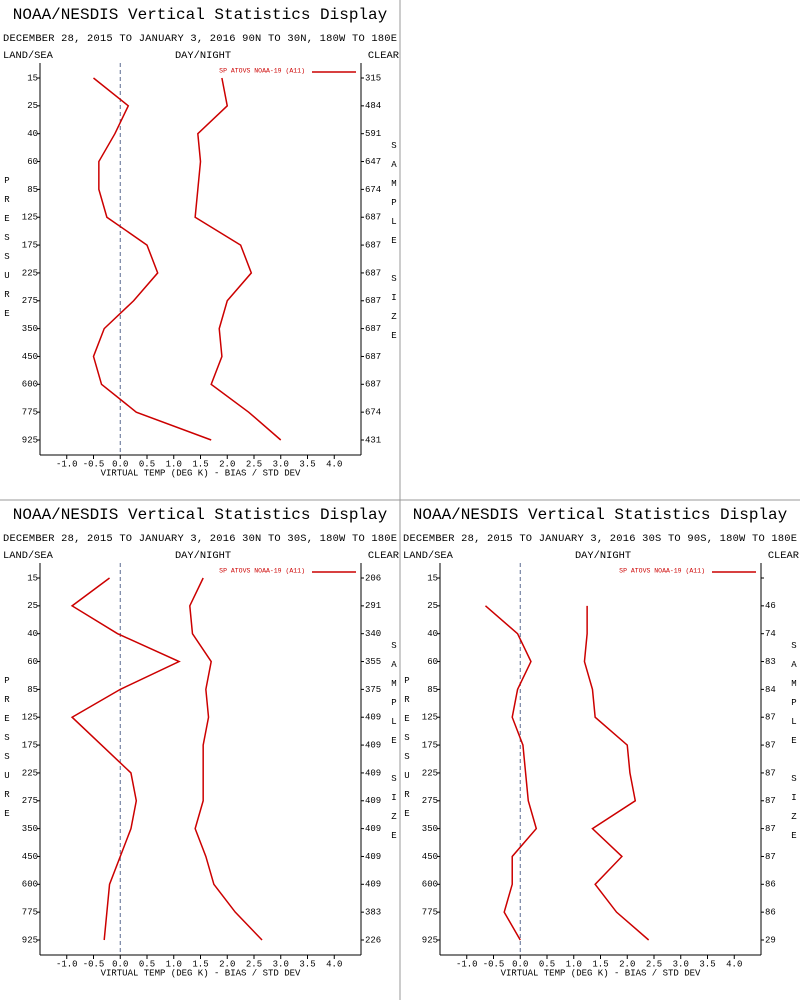  Describe the element at coordinates (373, 634) in the screenshot. I see `sample-size-label: 340` at that location.